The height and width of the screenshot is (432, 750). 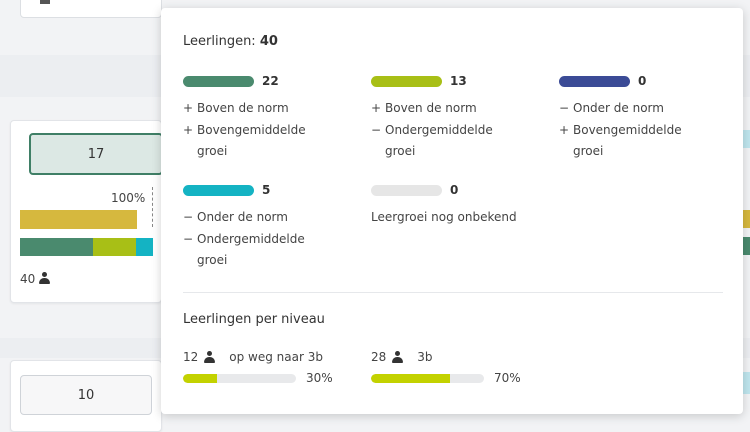 What do you see at coordinates (128, 198) in the screenshot?
I see `percent-label: 100%` at bounding box center [128, 198].